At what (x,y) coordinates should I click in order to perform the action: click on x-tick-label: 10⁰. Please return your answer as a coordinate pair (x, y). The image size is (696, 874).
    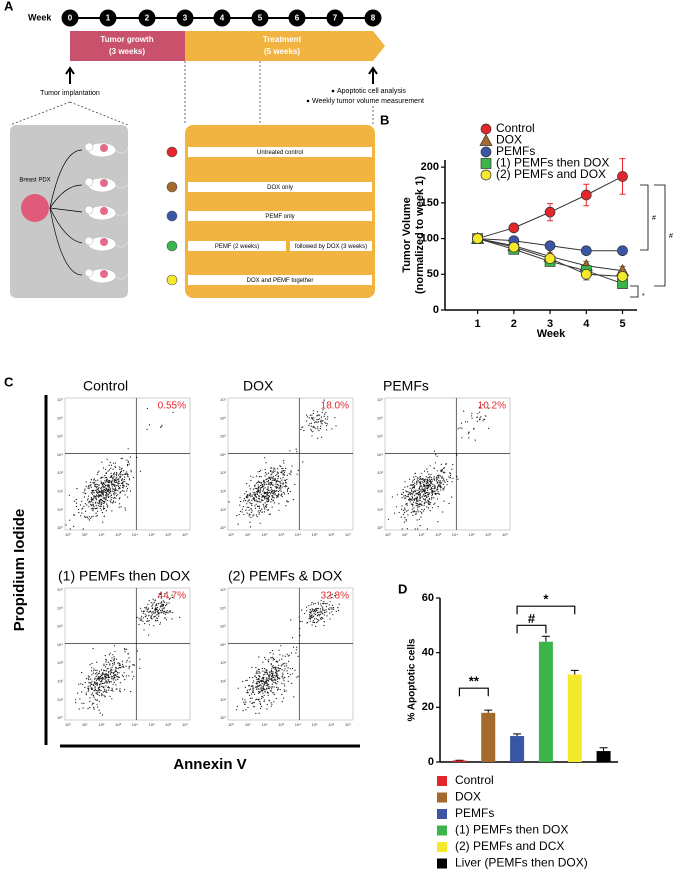
    Looking at the image, I should click on (68, 724).